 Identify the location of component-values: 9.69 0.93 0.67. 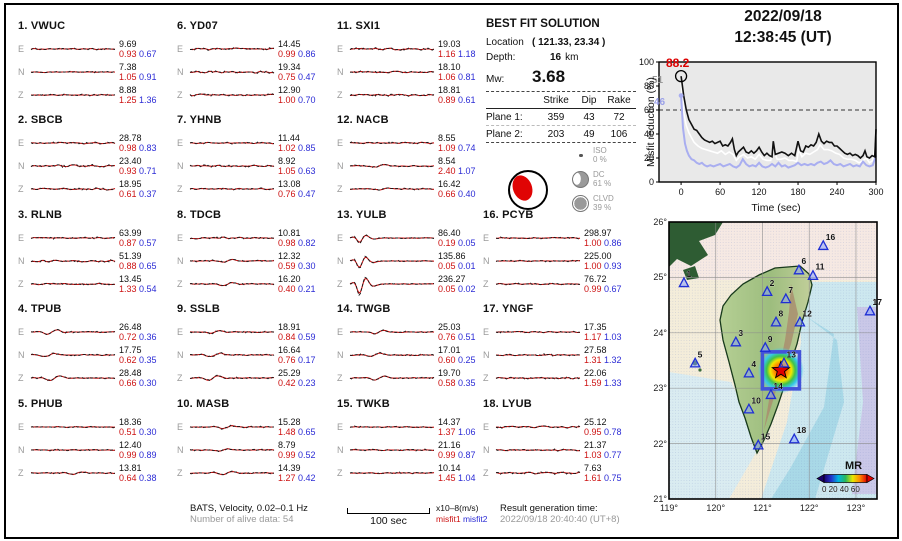
(138, 49).